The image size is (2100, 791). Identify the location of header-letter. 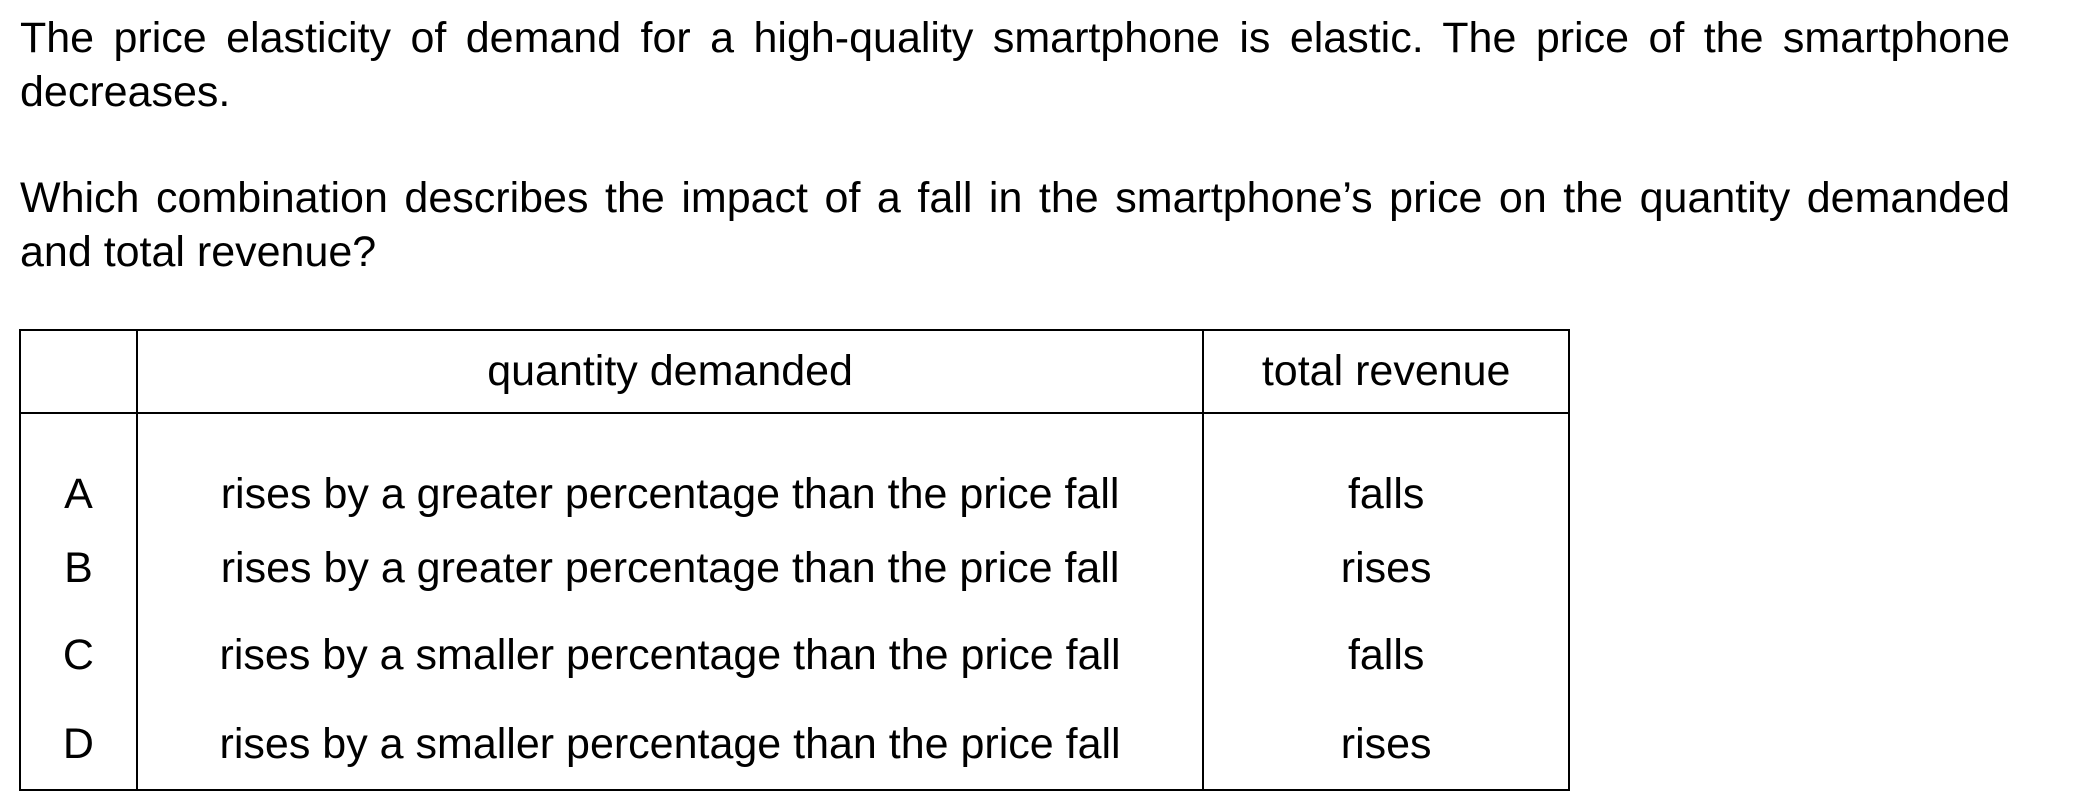
(78, 371).